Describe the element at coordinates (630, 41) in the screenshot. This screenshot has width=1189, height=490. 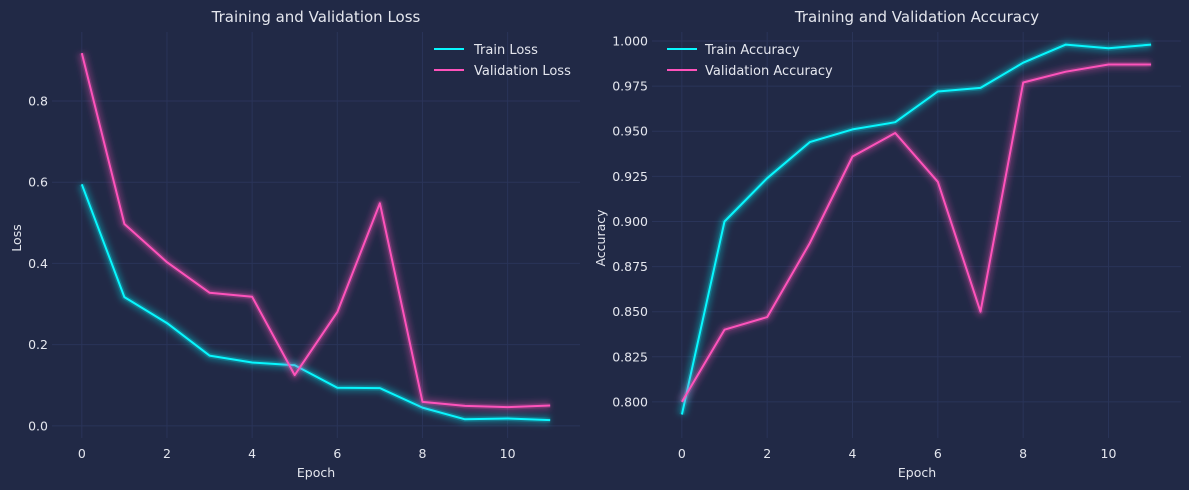
I see `accuracy-y-tick-label: 1.000` at that location.